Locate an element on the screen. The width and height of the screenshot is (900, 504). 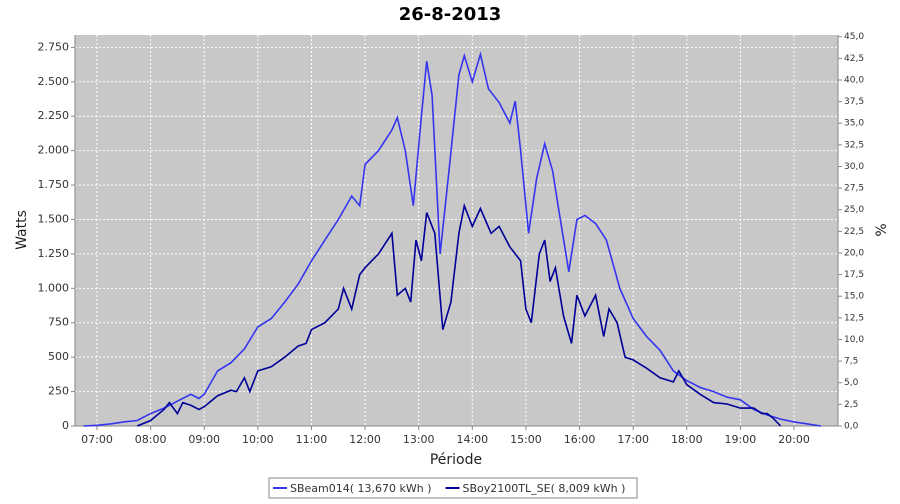
y2-tick-label: 45,0 is located at coordinates (854, 37).